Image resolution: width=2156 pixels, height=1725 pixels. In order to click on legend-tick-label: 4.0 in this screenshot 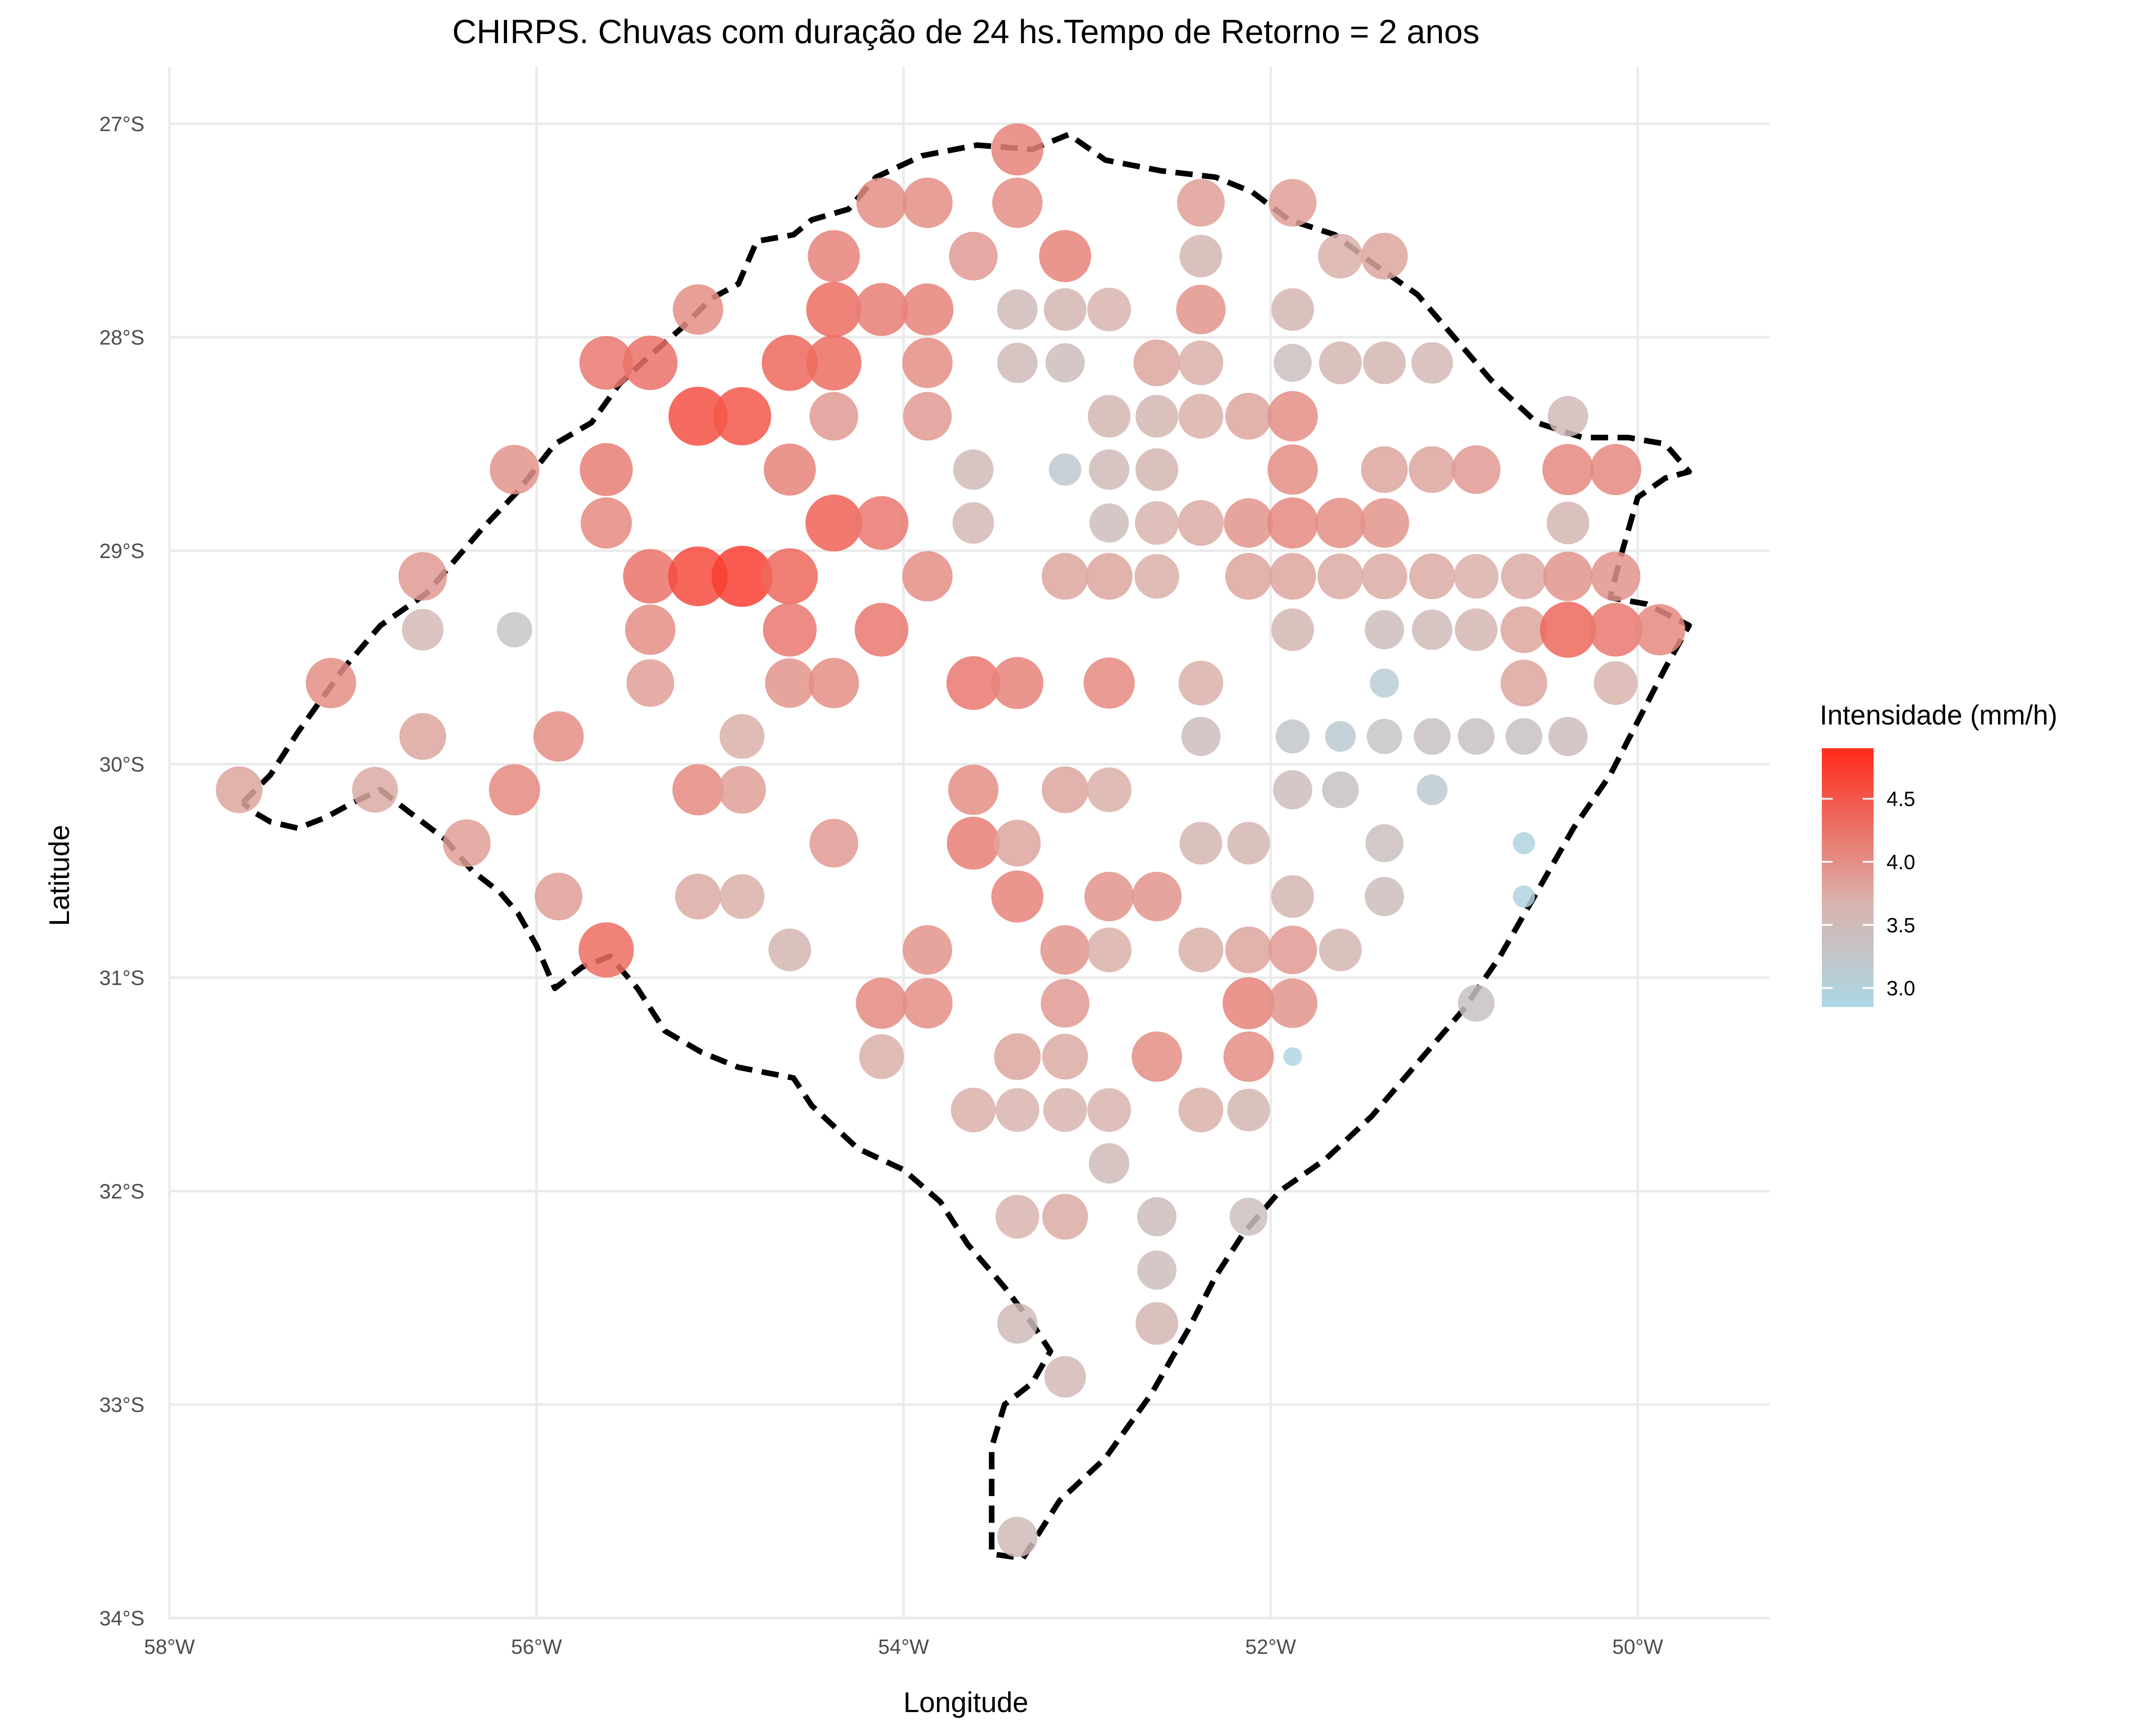, I will do `click(1901, 862)`.